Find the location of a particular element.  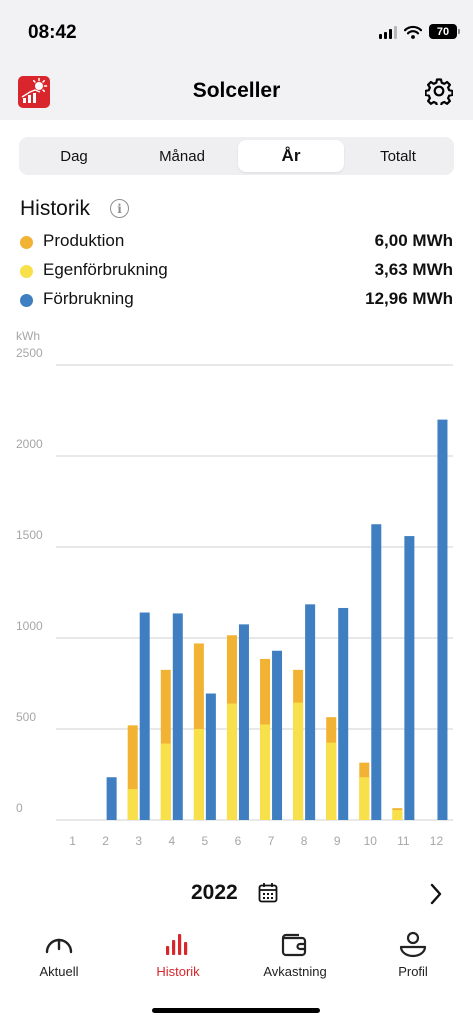

x-tick-label: 4 is located at coordinates (171, 841).